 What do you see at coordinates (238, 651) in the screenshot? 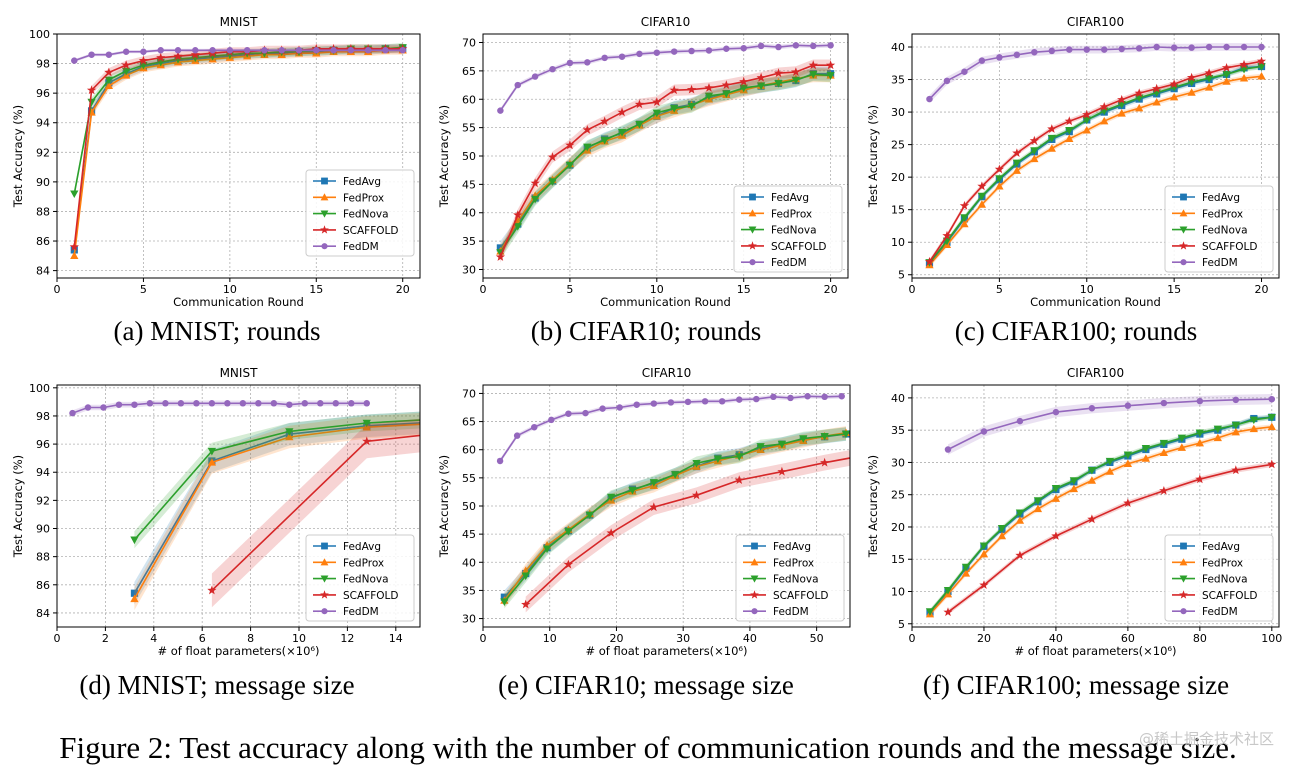
I see `x-axis-label: # of float parameters(×10⁶)` at bounding box center [238, 651].